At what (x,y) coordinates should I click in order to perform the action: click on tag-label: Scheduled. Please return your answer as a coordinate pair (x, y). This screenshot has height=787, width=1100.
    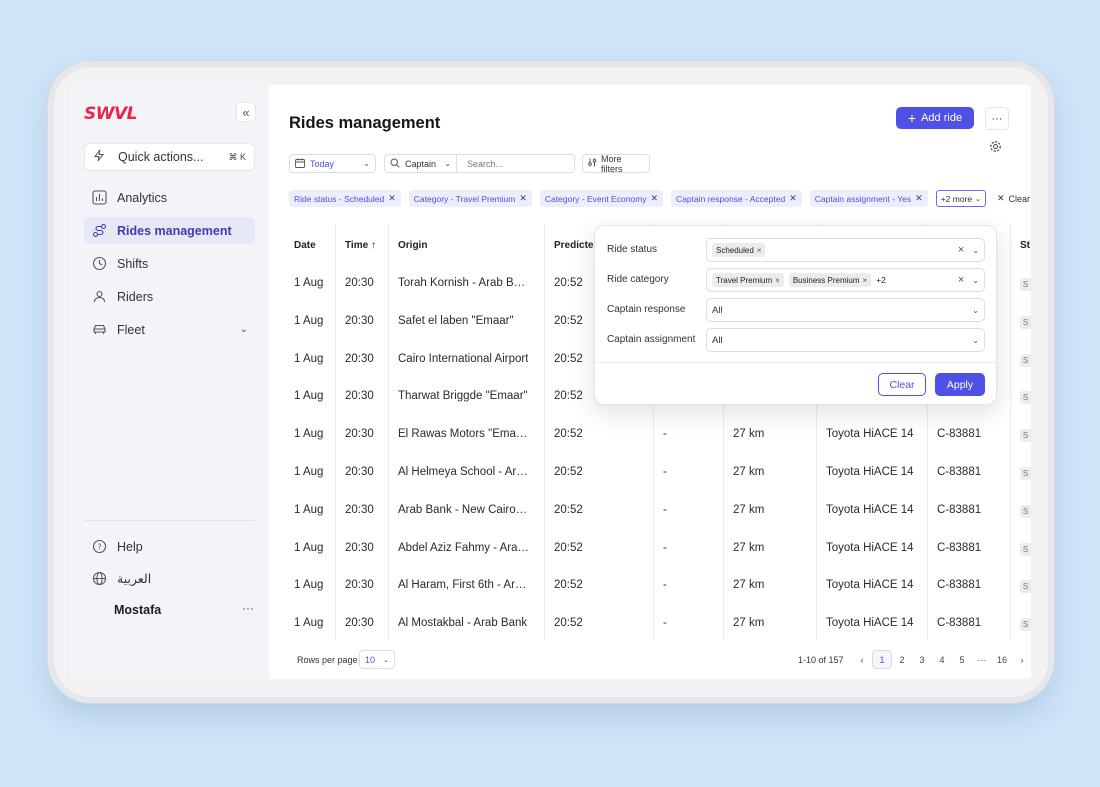
    Looking at the image, I should click on (735, 250).